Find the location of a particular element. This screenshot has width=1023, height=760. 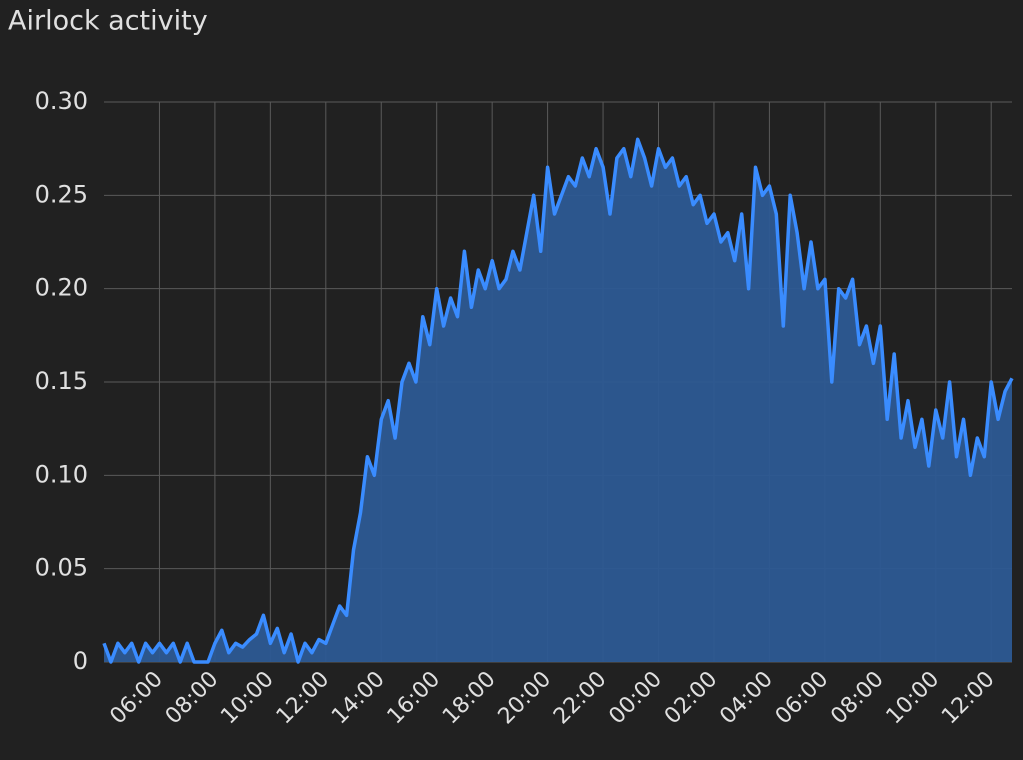

chart-title: Airlock activity is located at coordinates (108, 21).